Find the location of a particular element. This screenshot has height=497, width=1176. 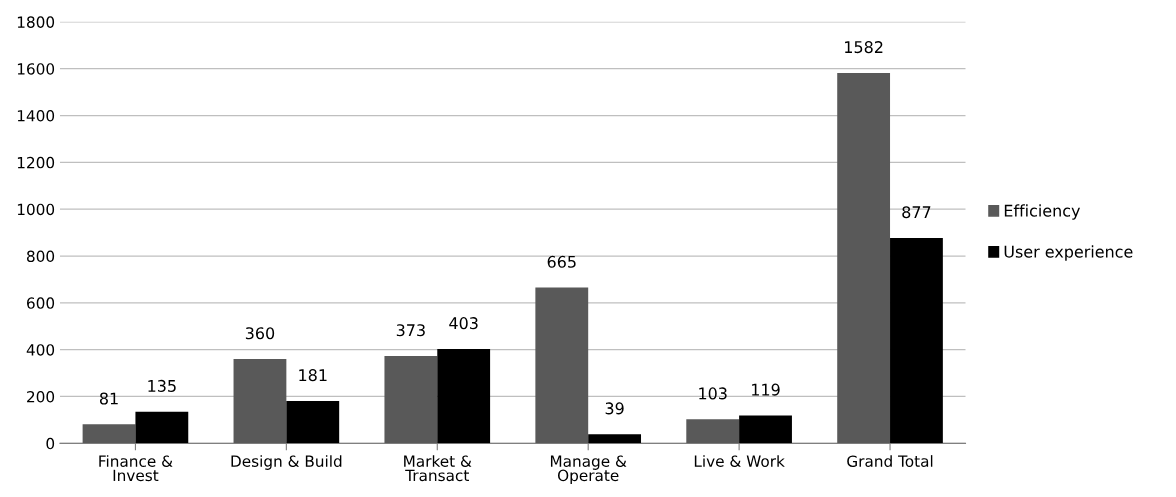

y-tick-label: 1800 is located at coordinates (36, 22).